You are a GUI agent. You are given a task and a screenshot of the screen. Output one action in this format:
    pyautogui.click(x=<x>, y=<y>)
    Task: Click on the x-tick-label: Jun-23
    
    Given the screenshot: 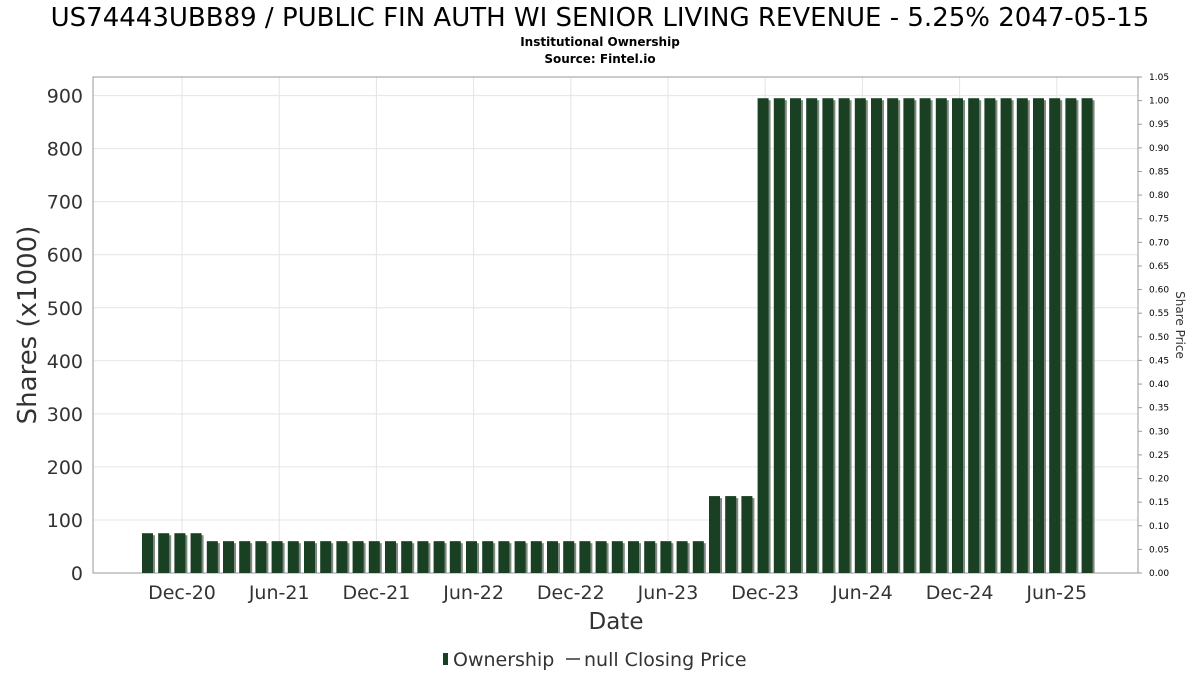 What is the action you would take?
    pyautogui.click(x=668, y=593)
    